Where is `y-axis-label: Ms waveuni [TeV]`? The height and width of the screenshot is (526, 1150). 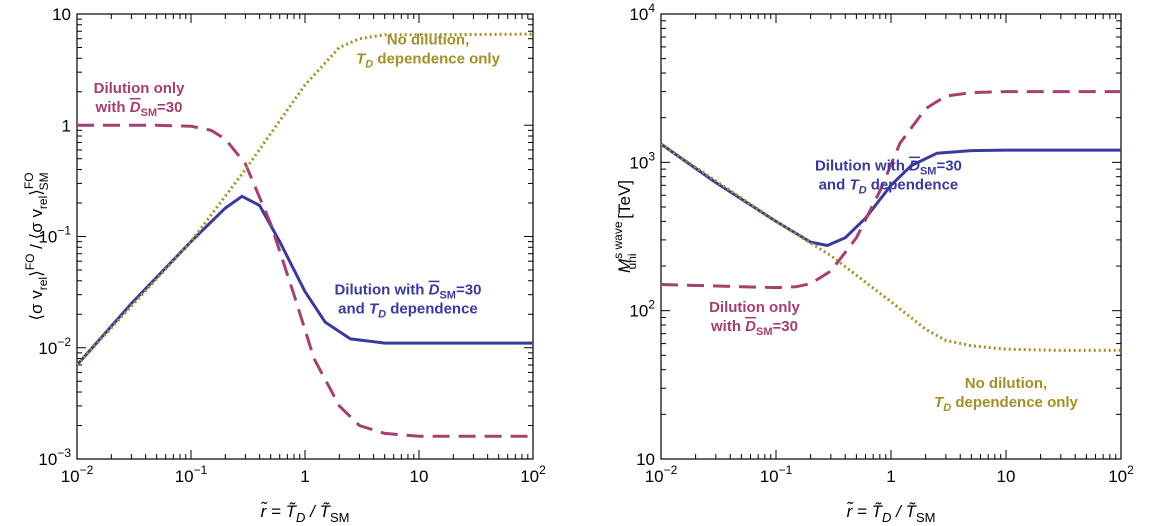
y-axis-label: Ms waveuni [TeV] is located at coordinates (625, 226).